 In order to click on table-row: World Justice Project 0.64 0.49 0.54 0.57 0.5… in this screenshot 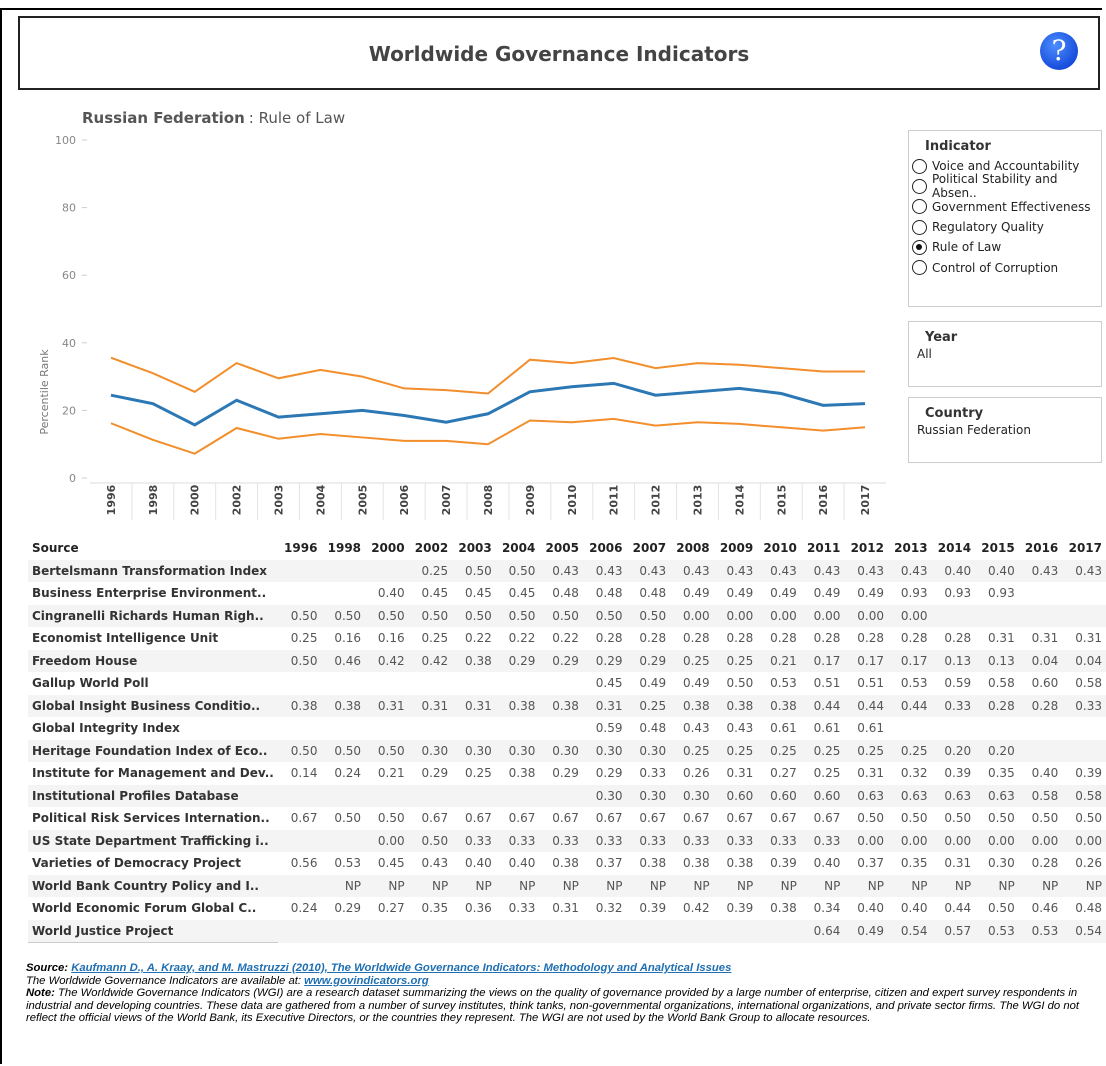, I will do `click(567, 931)`.